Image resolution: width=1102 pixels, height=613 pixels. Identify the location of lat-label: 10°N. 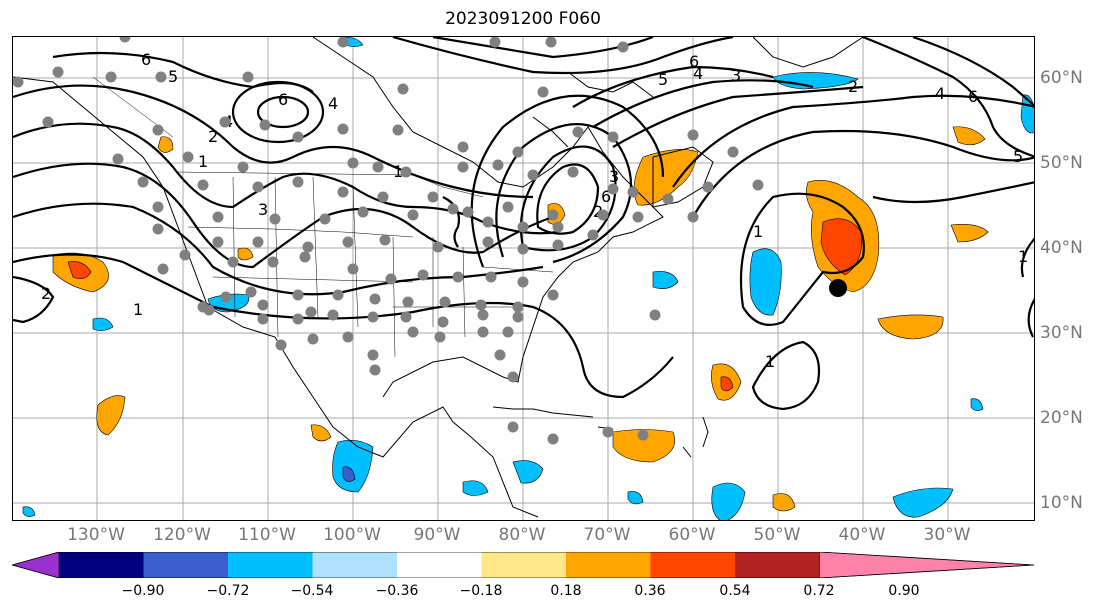
(1061, 503).